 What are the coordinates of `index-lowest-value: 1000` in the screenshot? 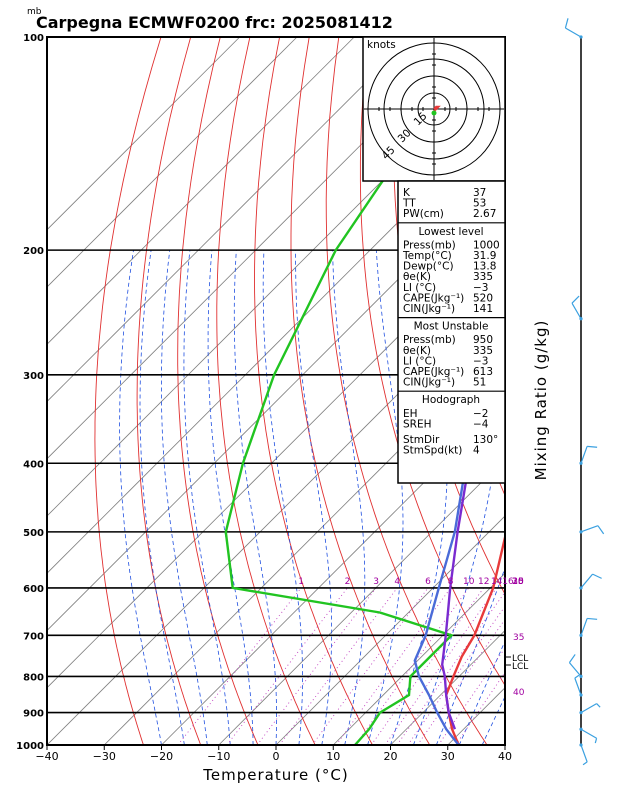 It's located at (486, 245).